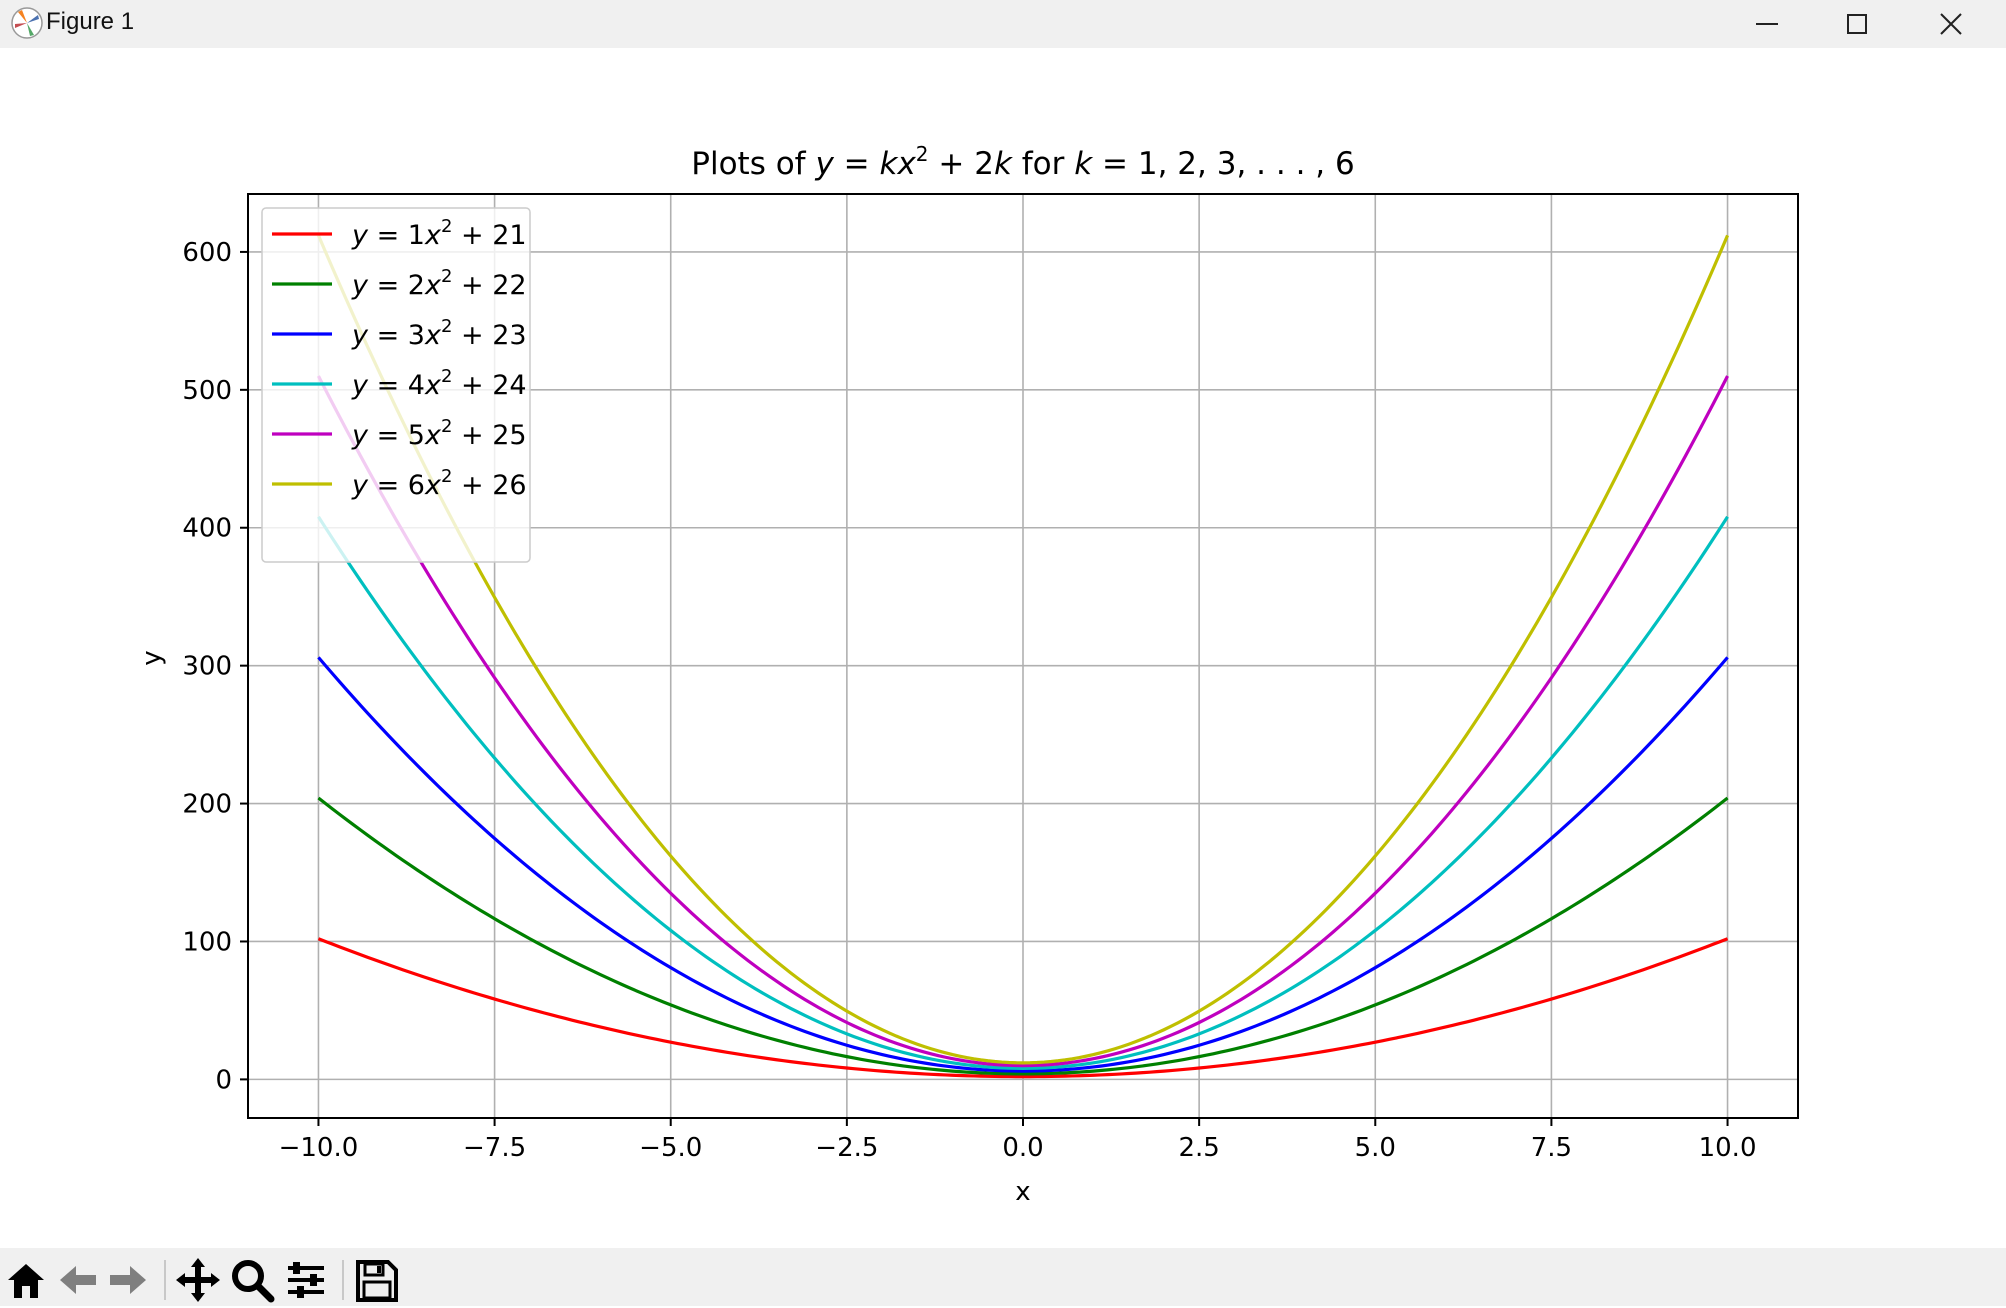 This screenshot has height=1308, width=2006. What do you see at coordinates (223, 1080) in the screenshot?
I see `y-tick-label: 0` at bounding box center [223, 1080].